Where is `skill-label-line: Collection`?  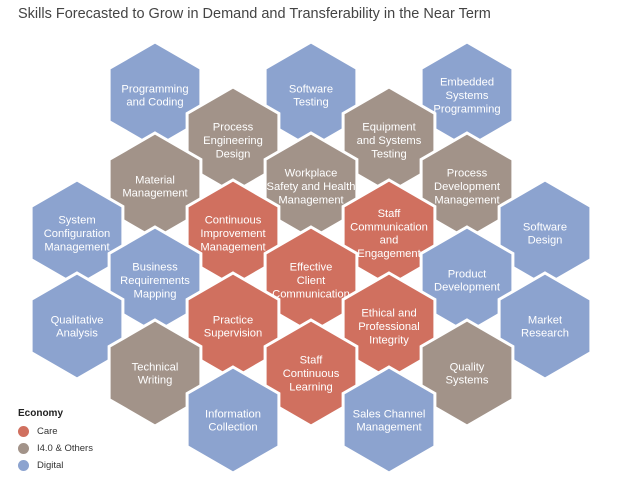 skill-label-line: Collection is located at coordinates (232, 428).